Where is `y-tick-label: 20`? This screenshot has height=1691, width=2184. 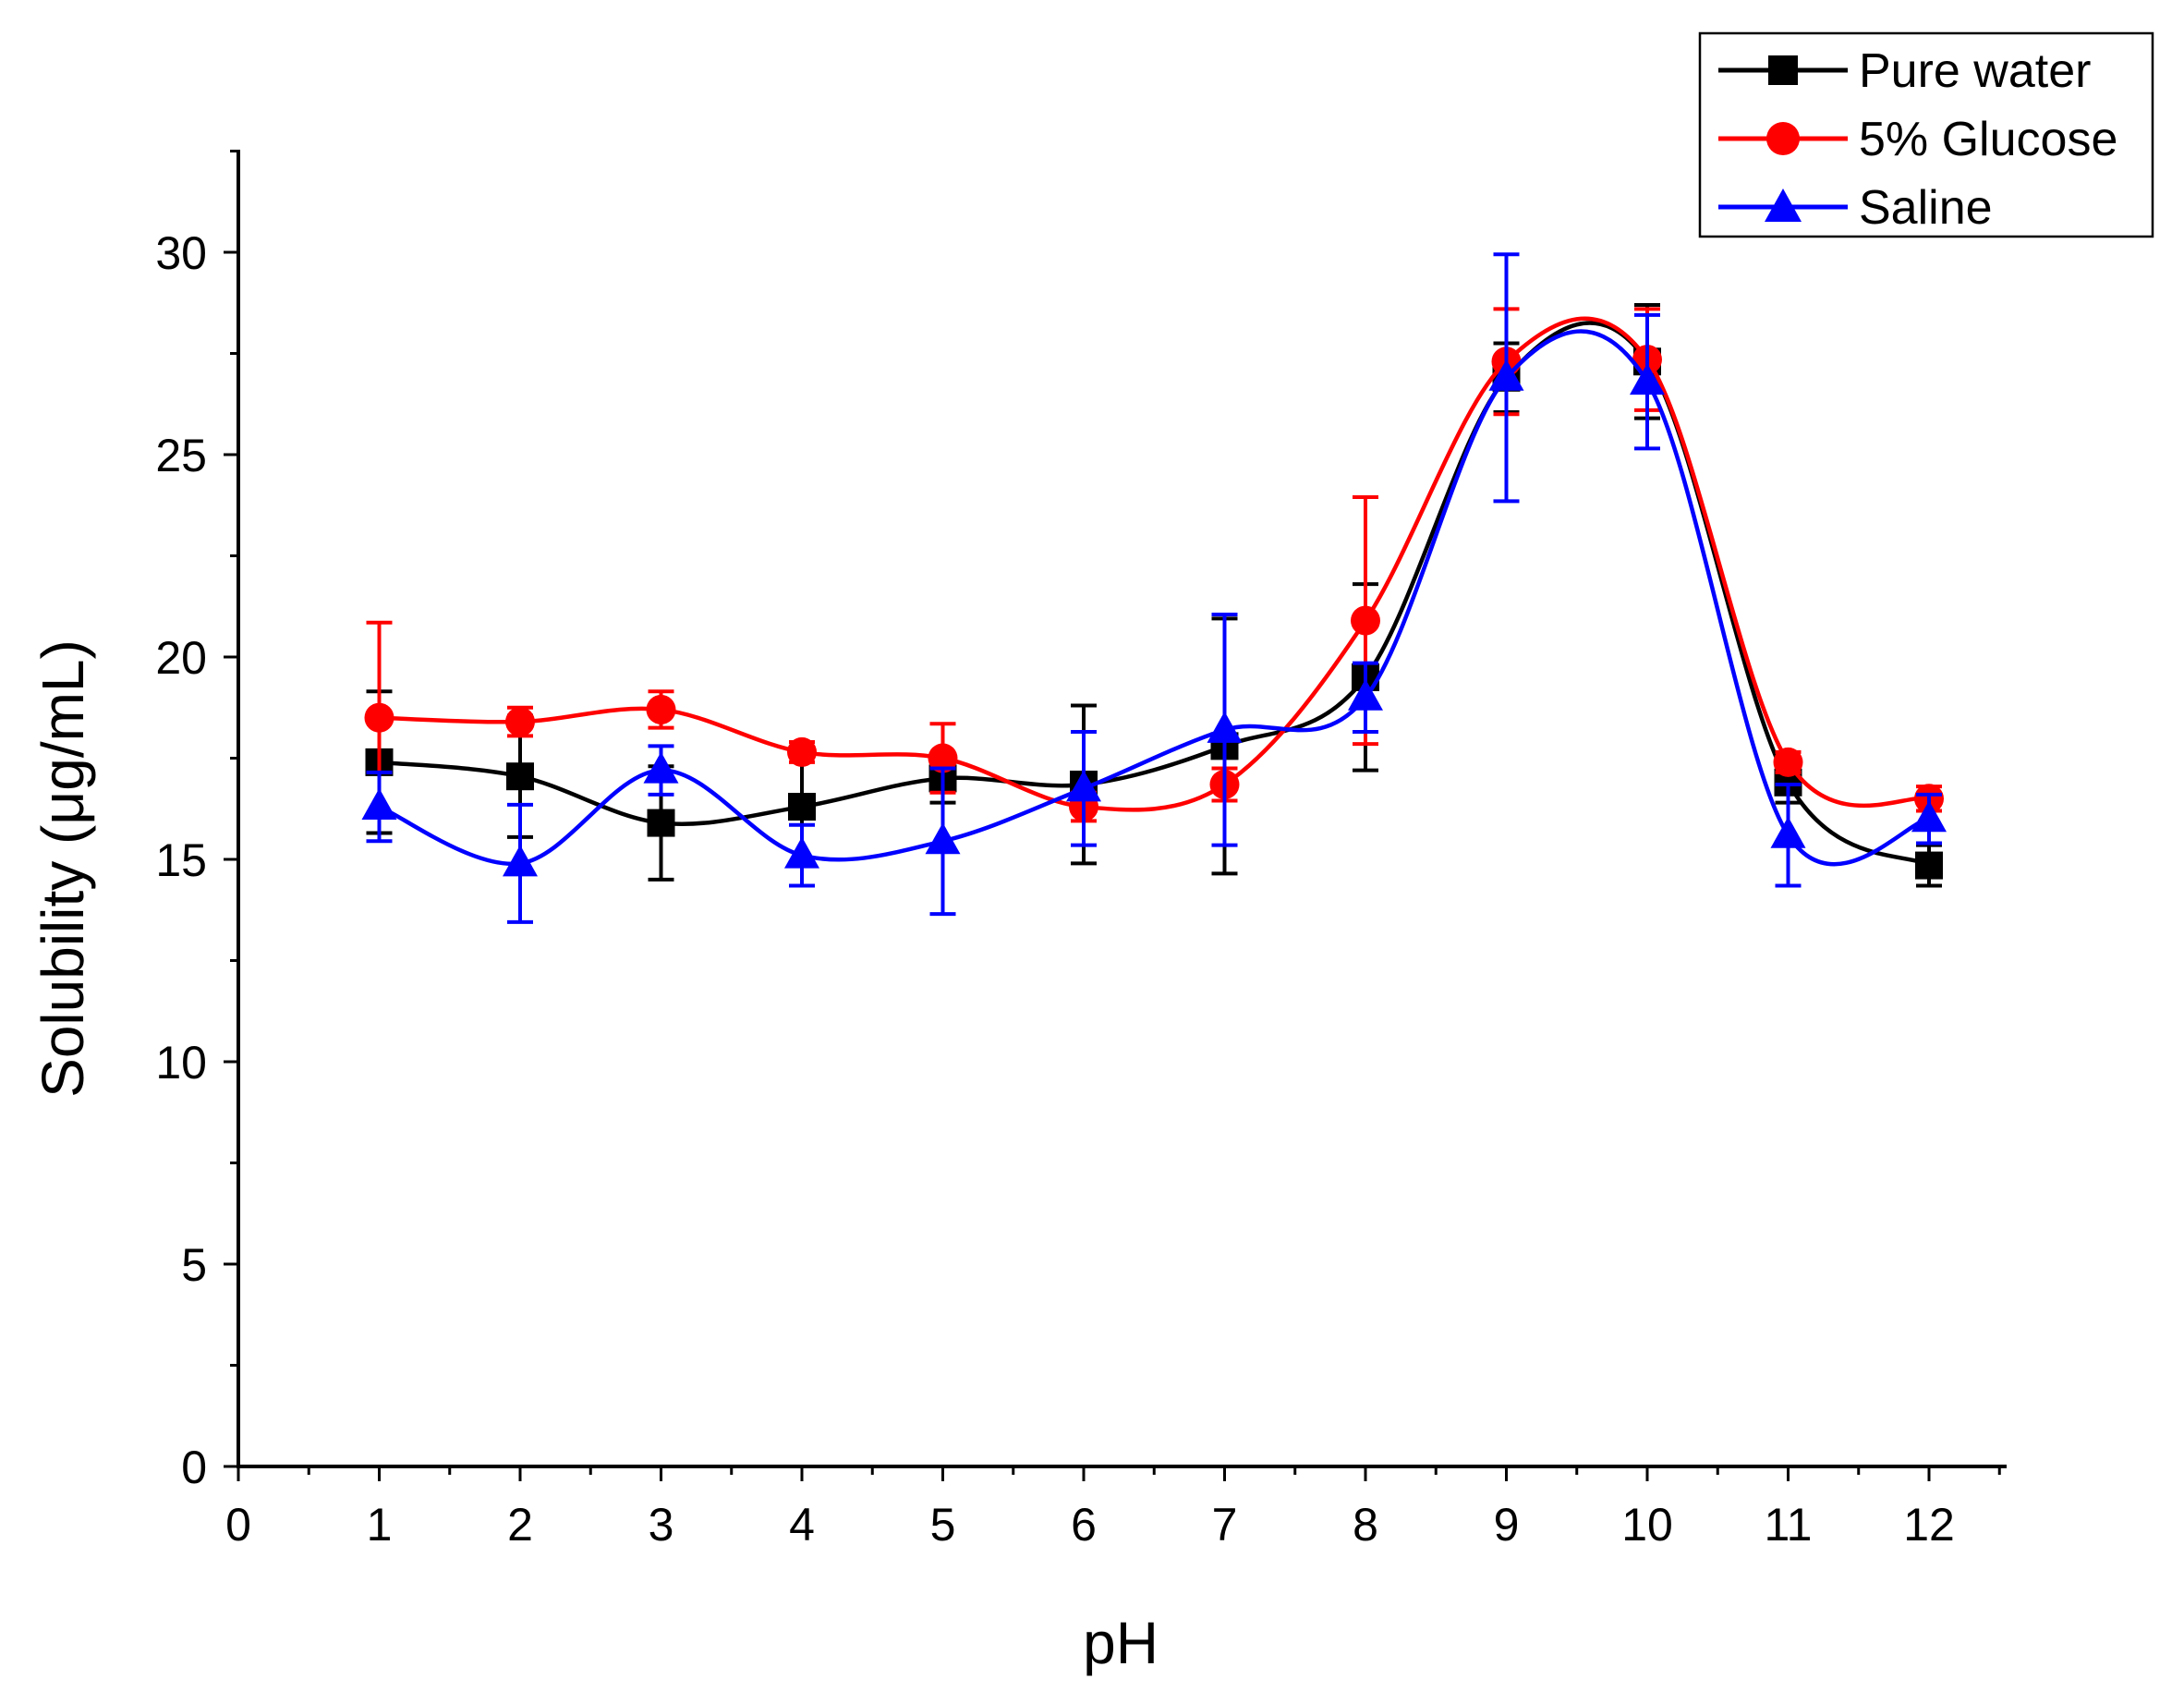
y-tick-label: 20 is located at coordinates (181, 658).